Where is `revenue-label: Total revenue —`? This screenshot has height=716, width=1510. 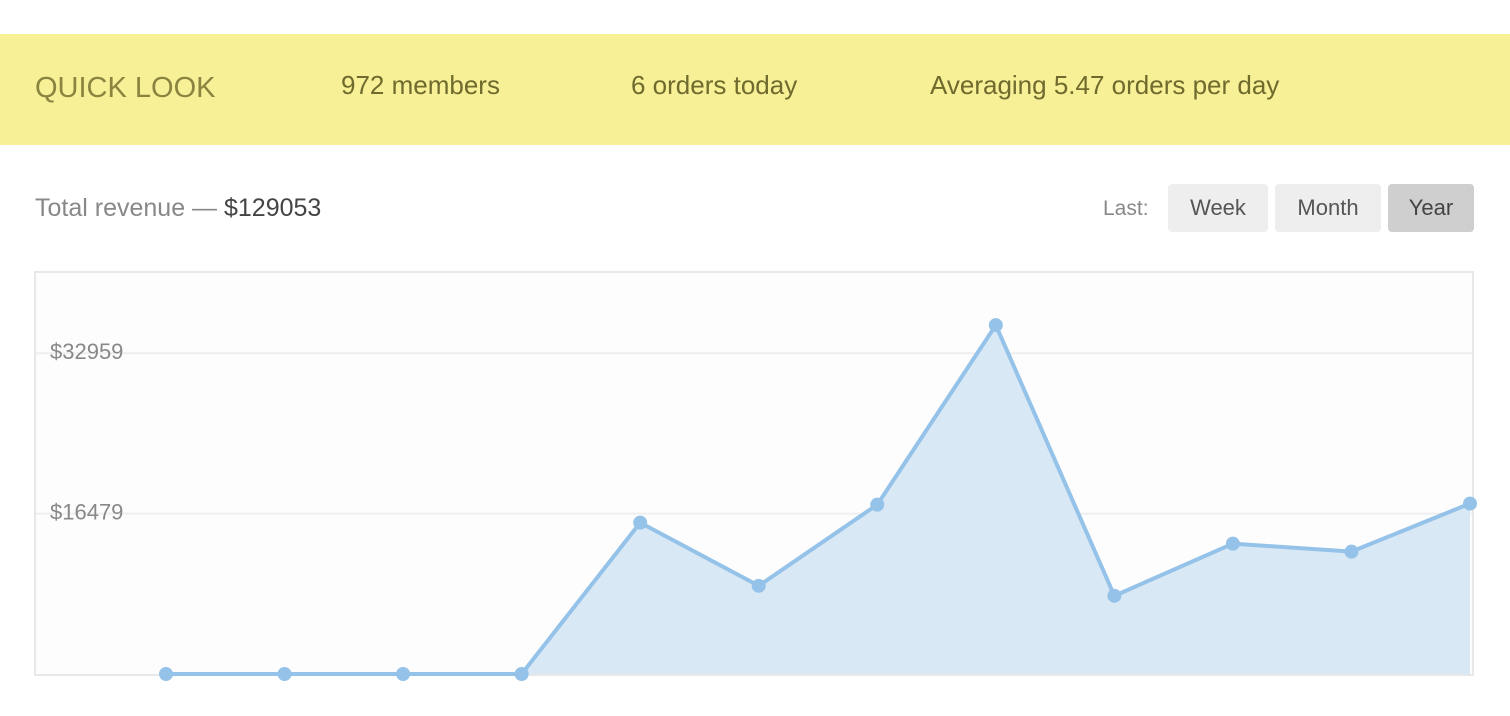
revenue-label: Total revenue — is located at coordinates (126, 208).